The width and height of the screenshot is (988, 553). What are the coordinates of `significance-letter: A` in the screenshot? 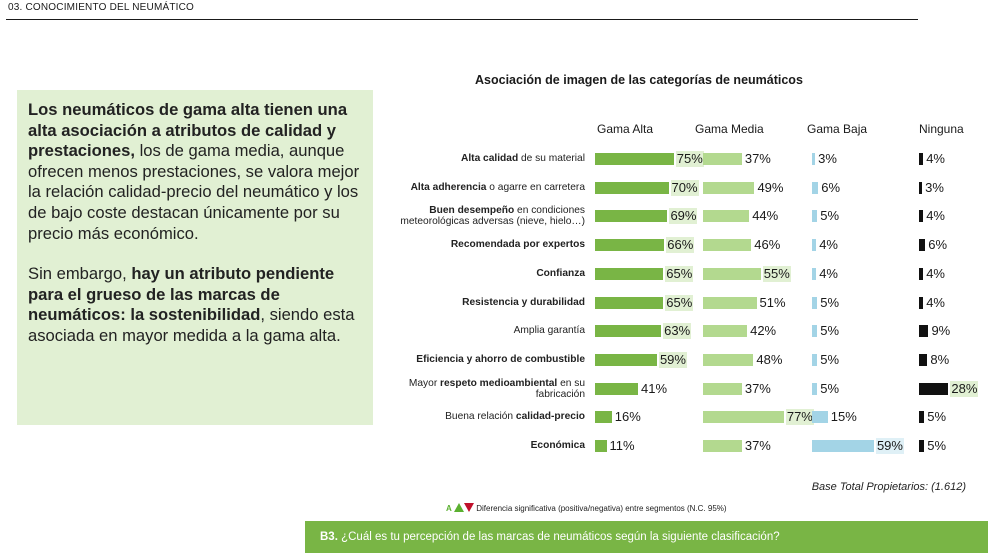 It's located at (449, 508).